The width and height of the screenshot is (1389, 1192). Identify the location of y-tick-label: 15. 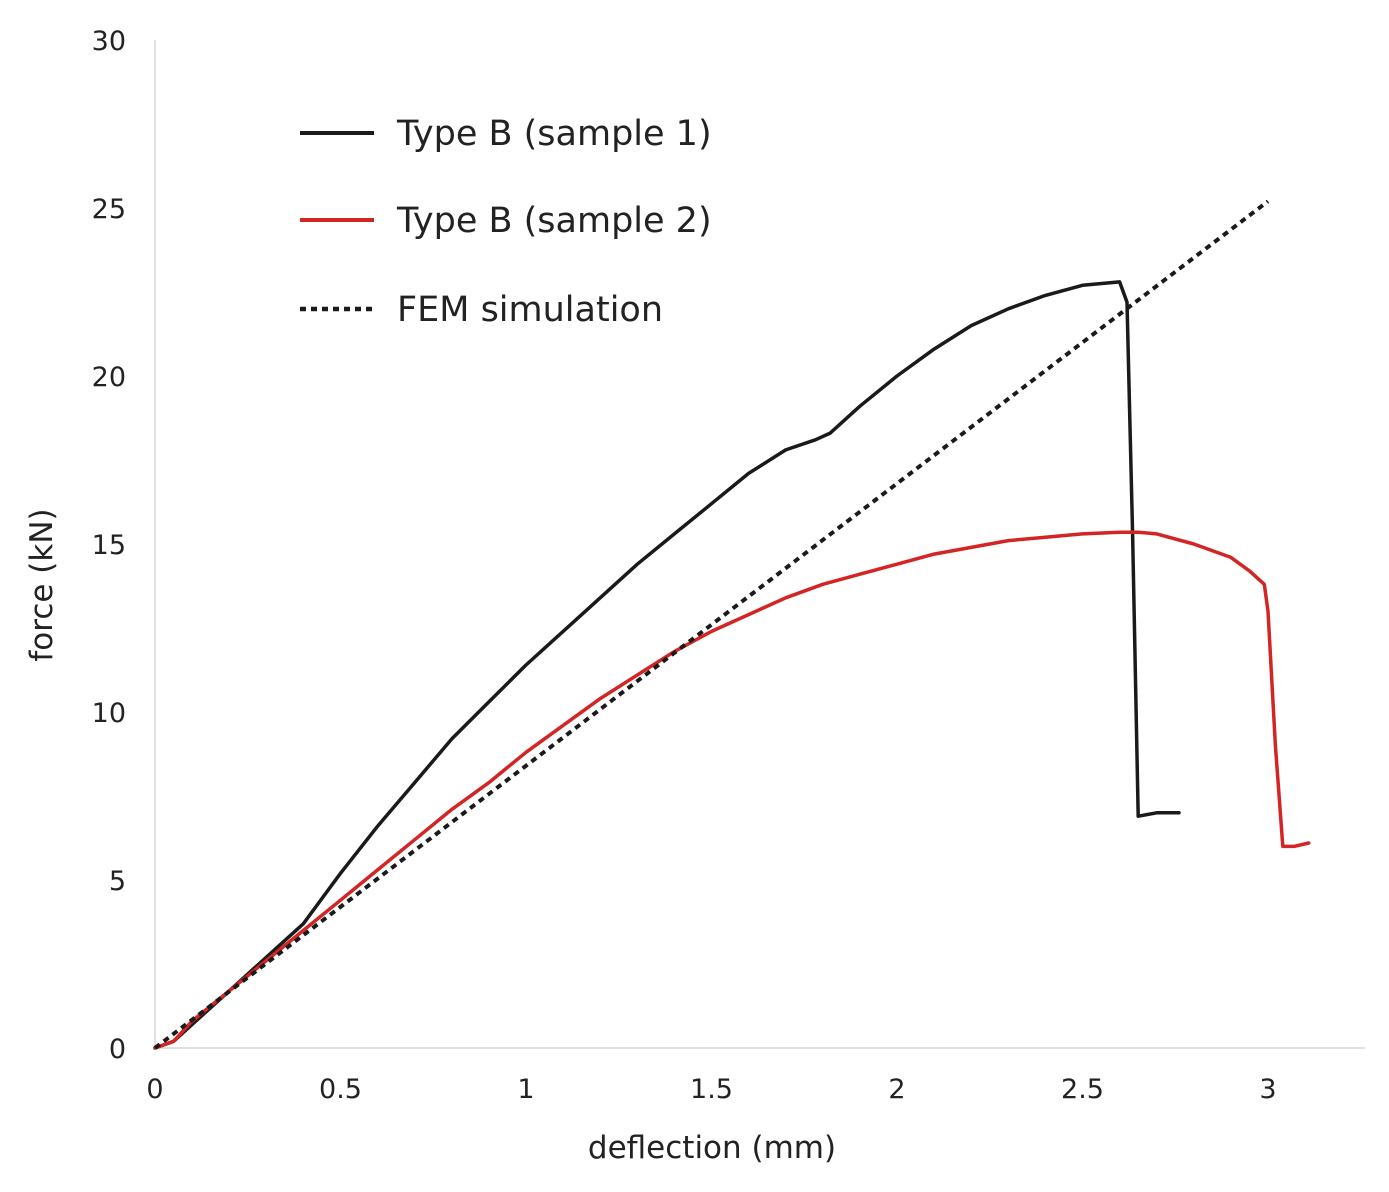
(109, 545).